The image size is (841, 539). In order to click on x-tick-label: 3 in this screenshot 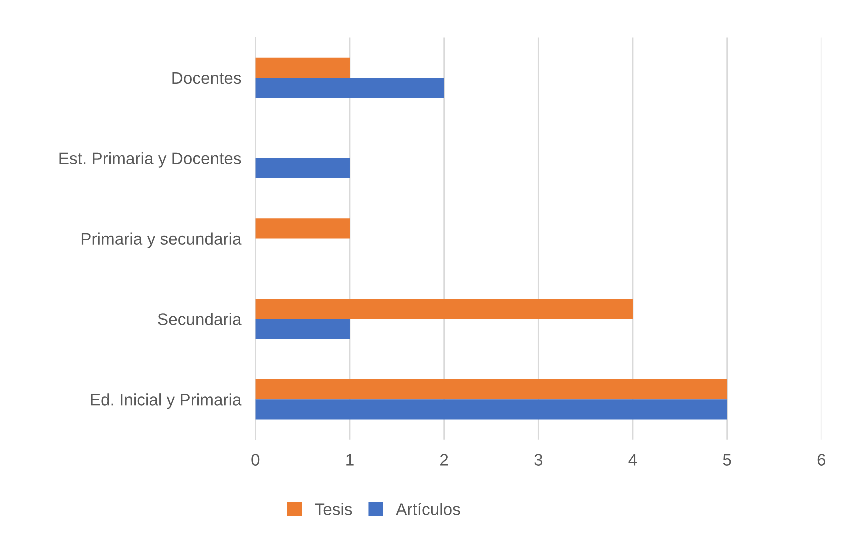, I will do `click(538, 460)`.